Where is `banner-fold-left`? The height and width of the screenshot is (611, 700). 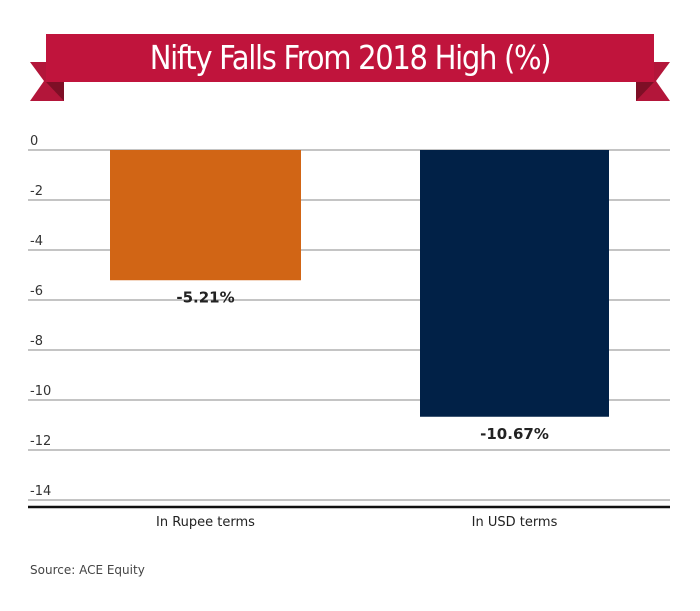 banner-fold-left is located at coordinates (55, 91).